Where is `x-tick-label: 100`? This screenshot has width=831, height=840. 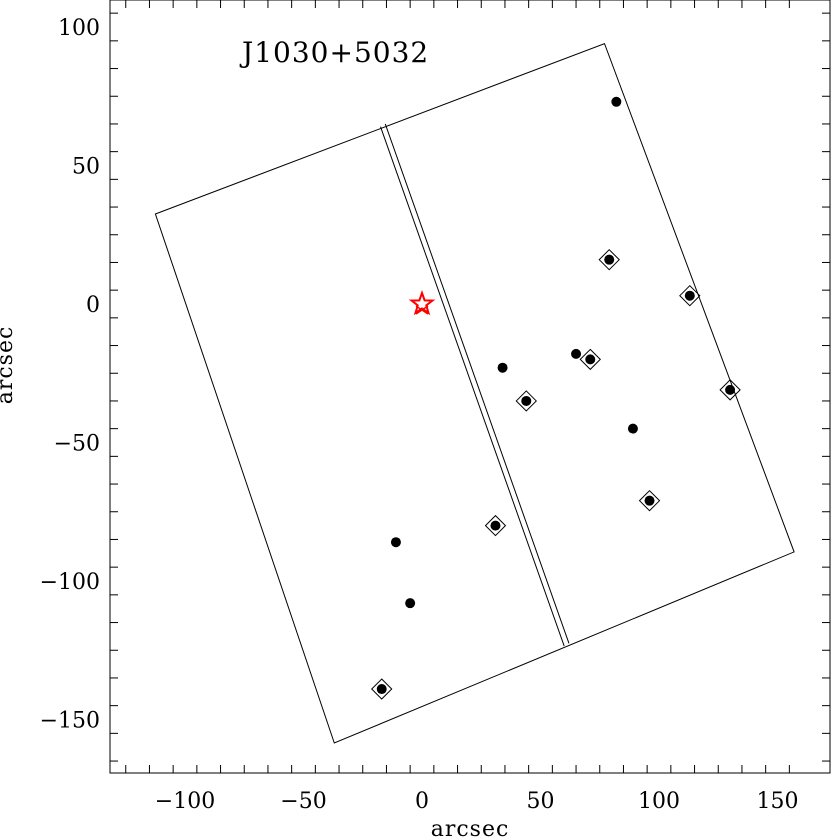
x-tick-label: 100 is located at coordinates (659, 801).